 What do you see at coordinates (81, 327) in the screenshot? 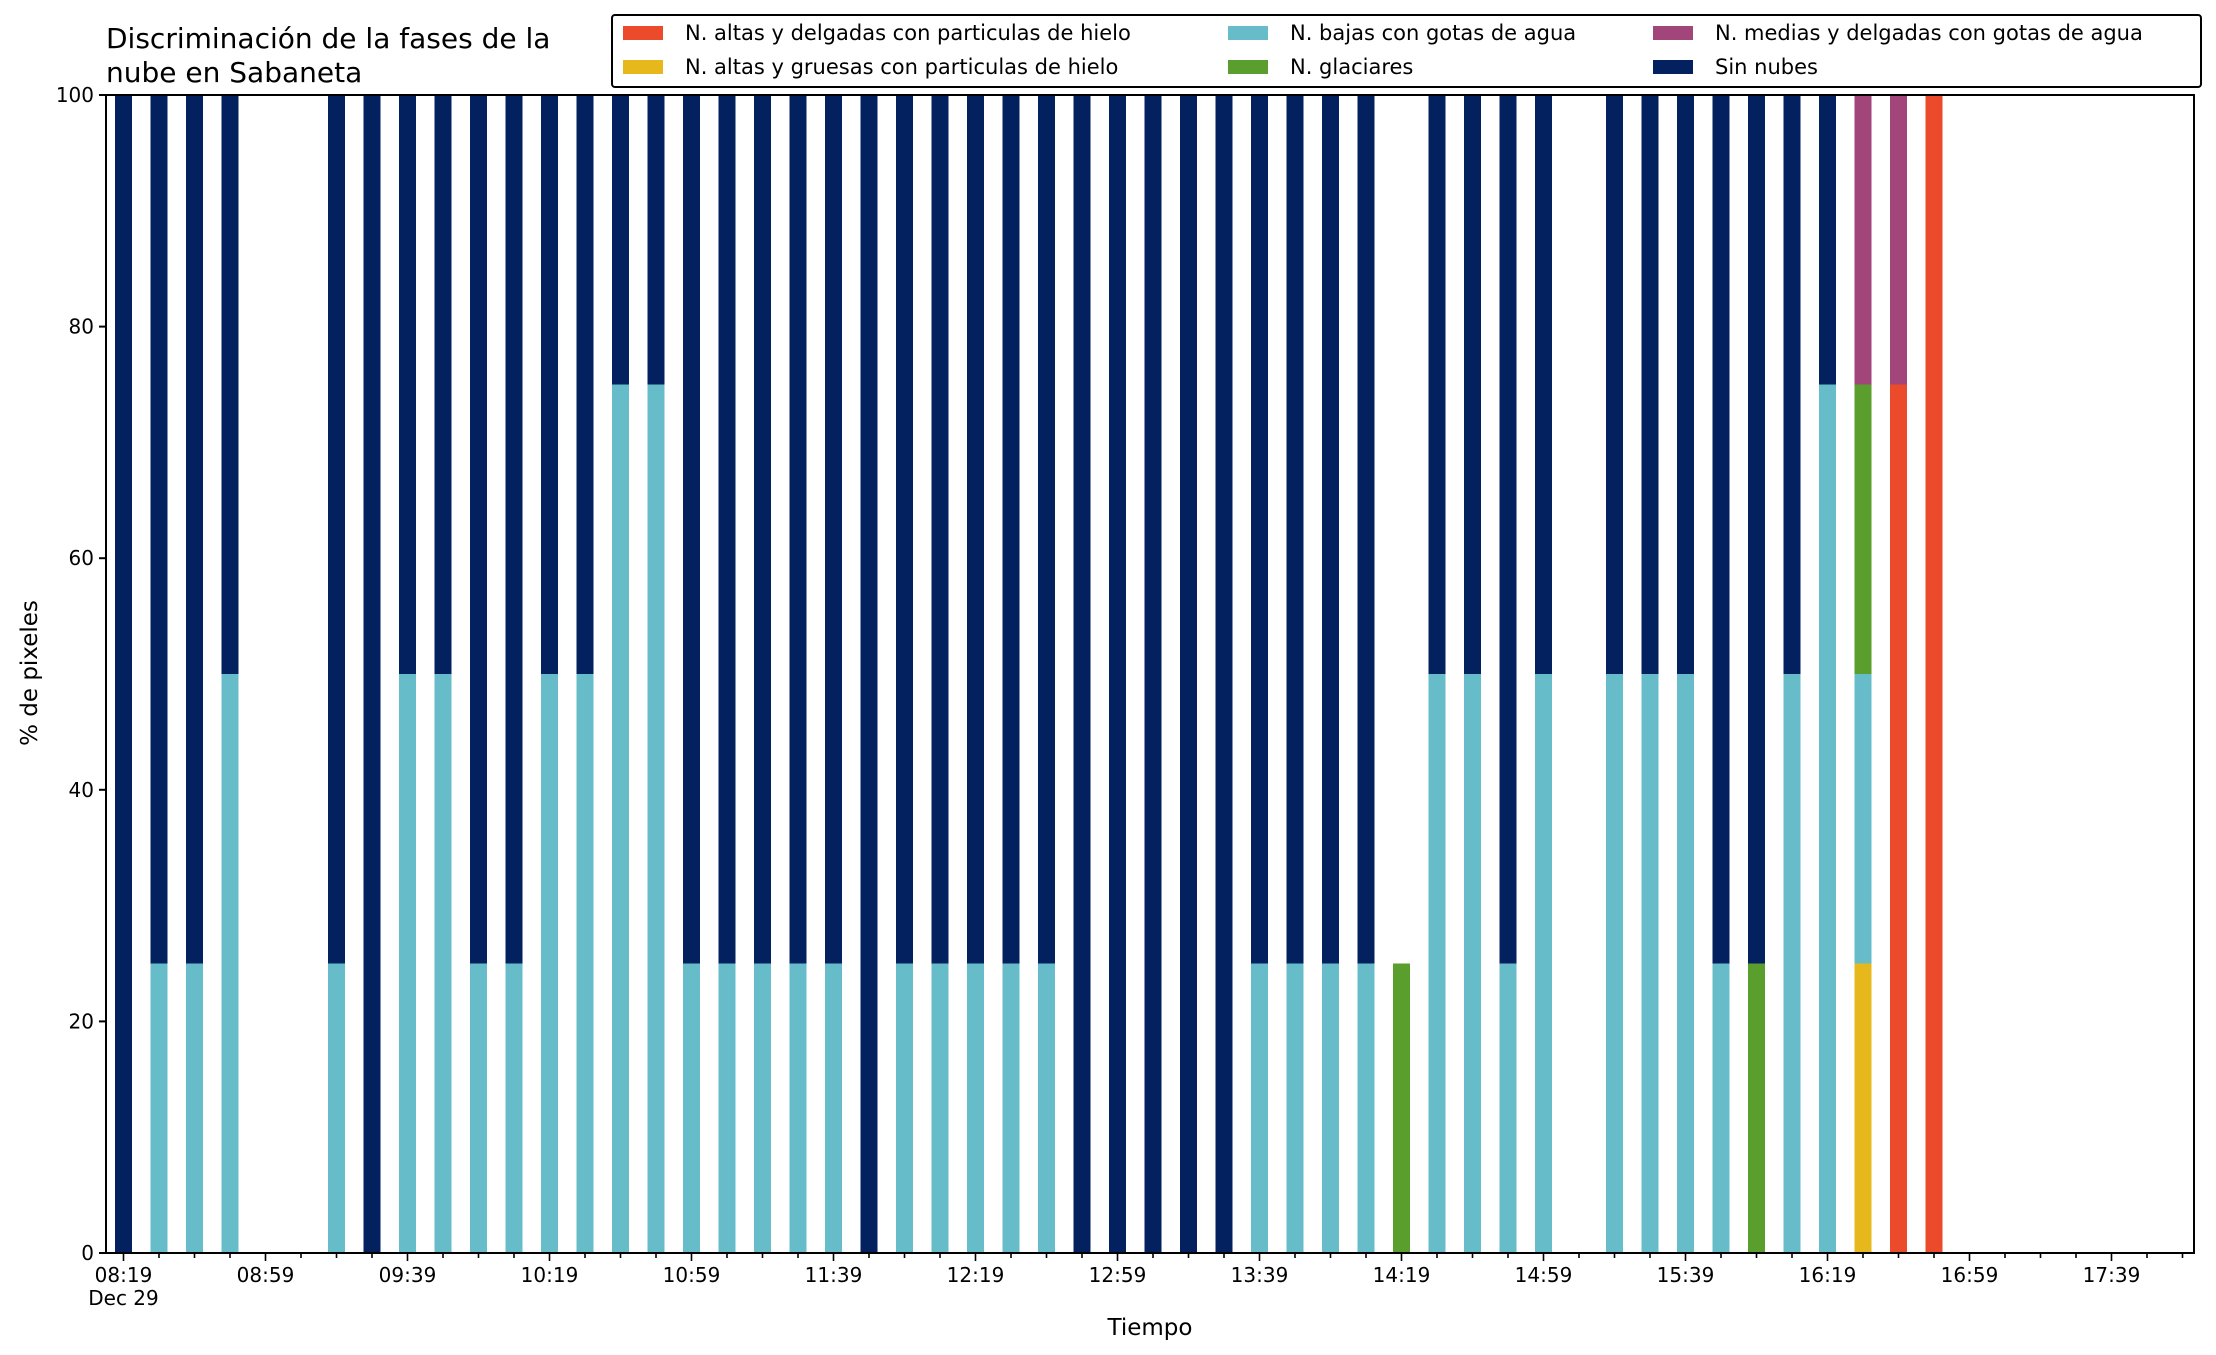
I see `y-tick-label: 80` at bounding box center [81, 327].